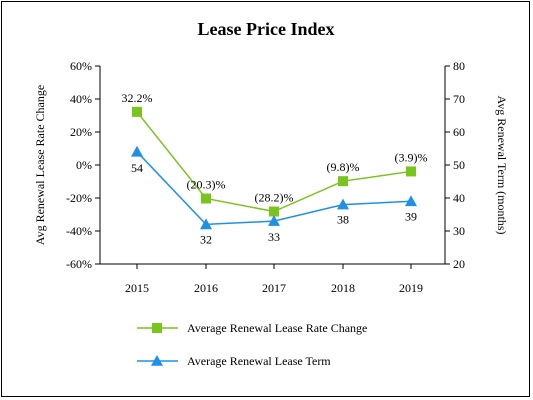 The width and height of the screenshot is (533, 400). What do you see at coordinates (81, 66) in the screenshot?
I see `left-tick-label: 60%` at bounding box center [81, 66].